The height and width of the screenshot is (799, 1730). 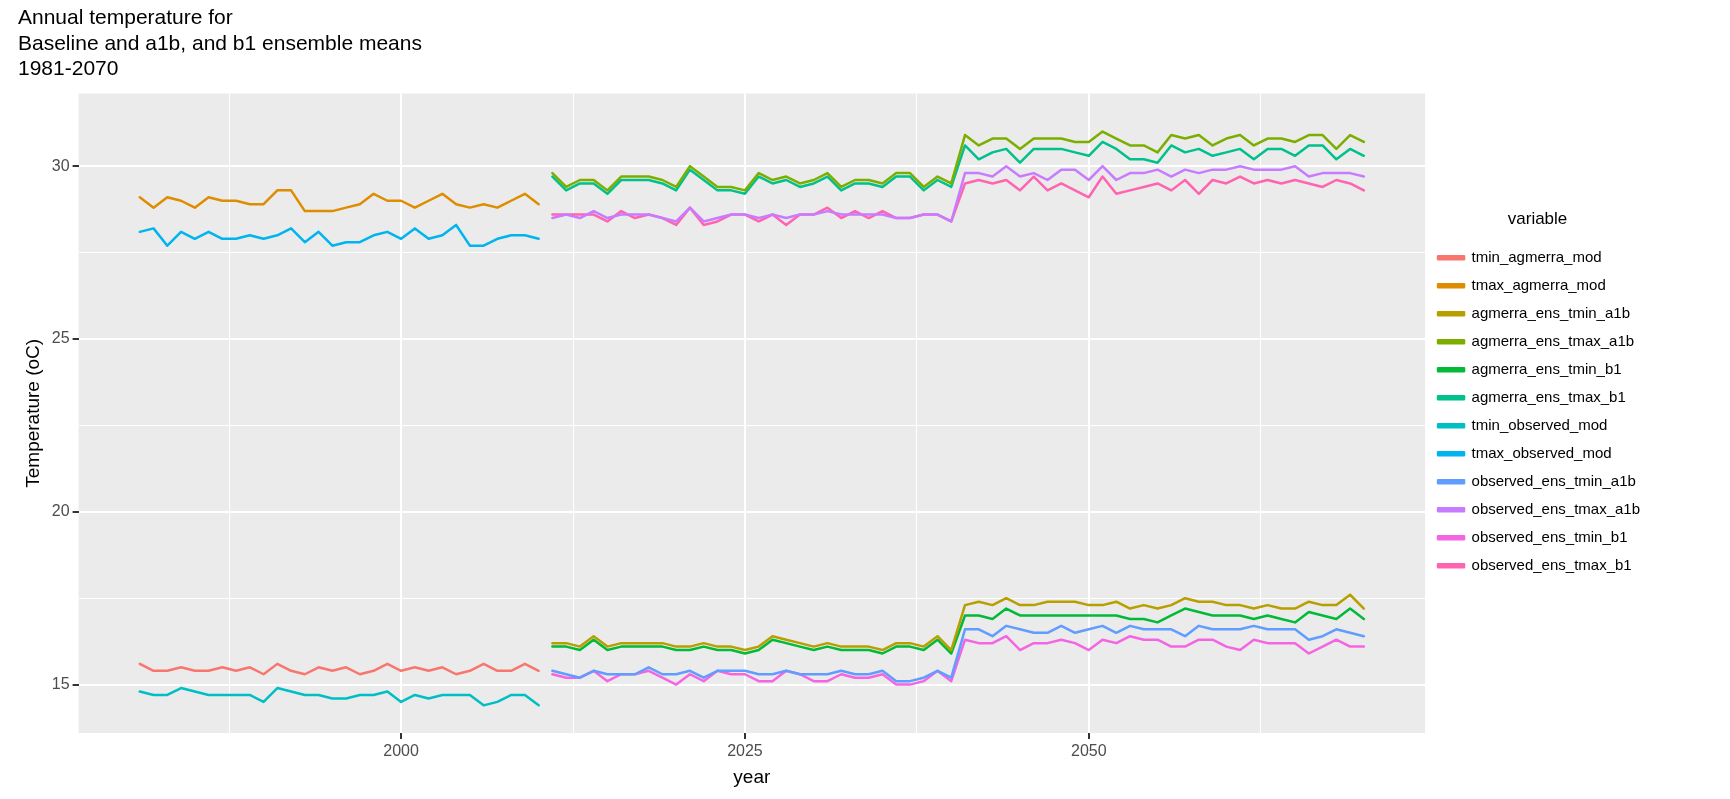 I want to click on legend-title: variable, so click(x=1537, y=218).